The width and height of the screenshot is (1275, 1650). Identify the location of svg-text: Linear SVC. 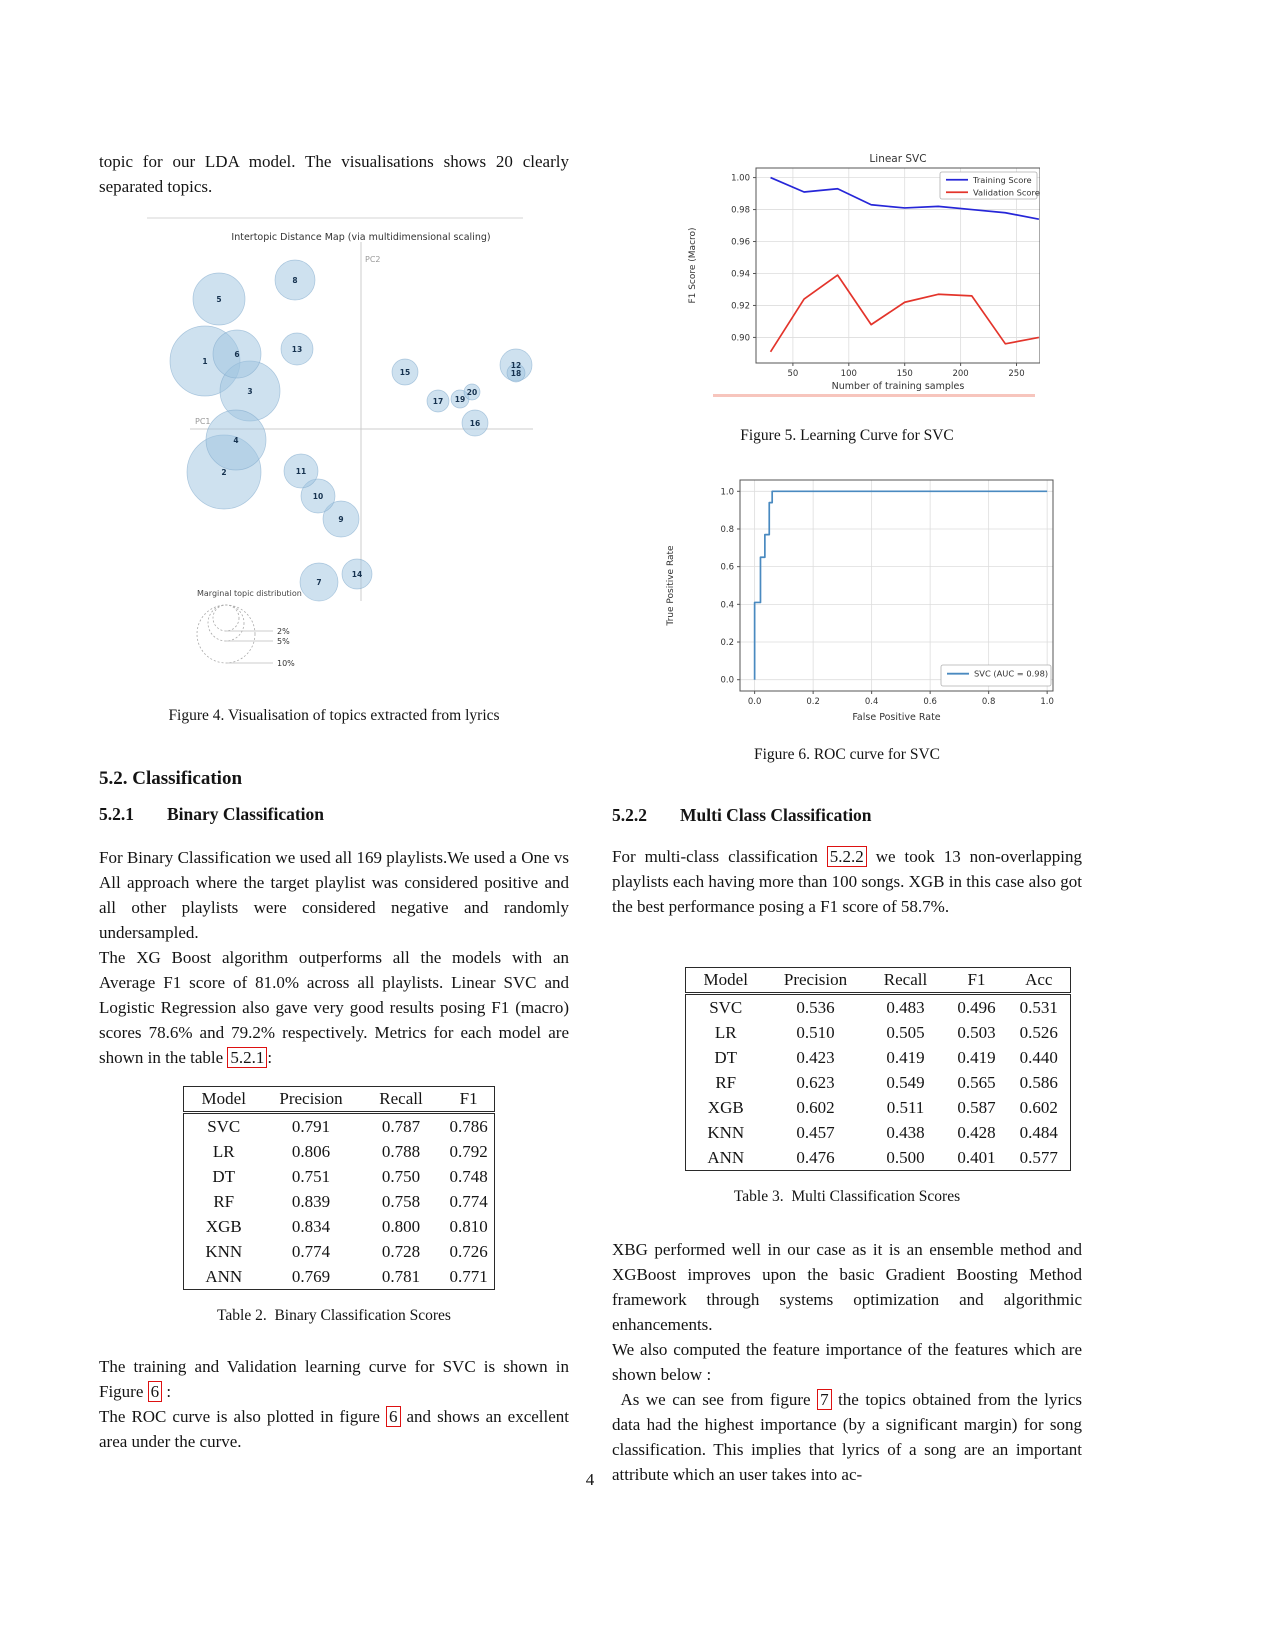
(897, 159).